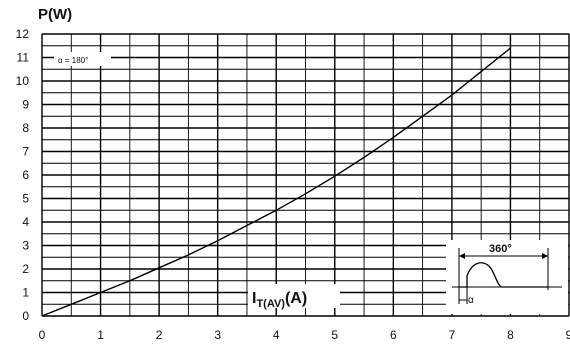 This screenshot has width=570, height=344. Describe the element at coordinates (25, 316) in the screenshot. I see `y-tick-label: 0` at that location.